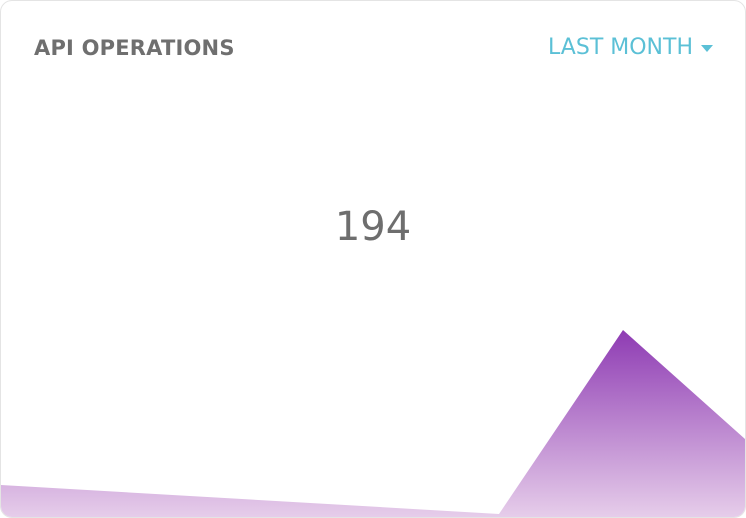 Image resolution: width=746 pixels, height=518 pixels. I want to click on card-title: API OPERATIONS, so click(134, 48).